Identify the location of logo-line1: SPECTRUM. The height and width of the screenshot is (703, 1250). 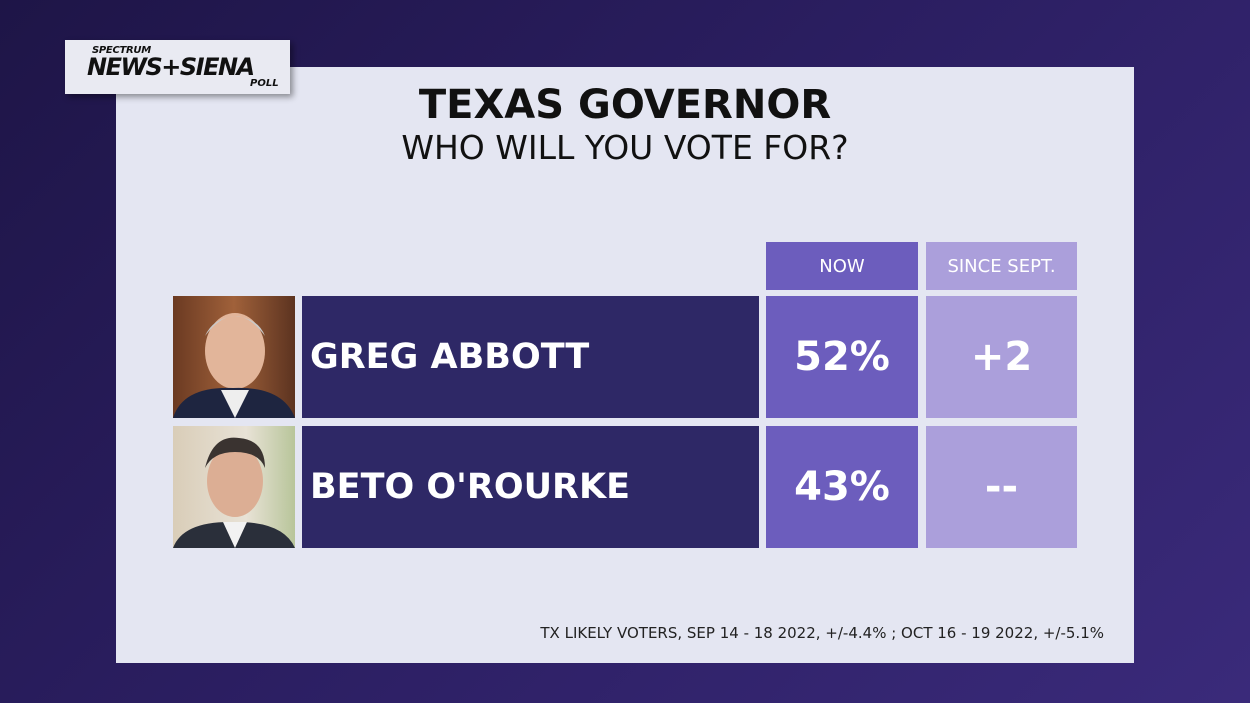
(121, 50).